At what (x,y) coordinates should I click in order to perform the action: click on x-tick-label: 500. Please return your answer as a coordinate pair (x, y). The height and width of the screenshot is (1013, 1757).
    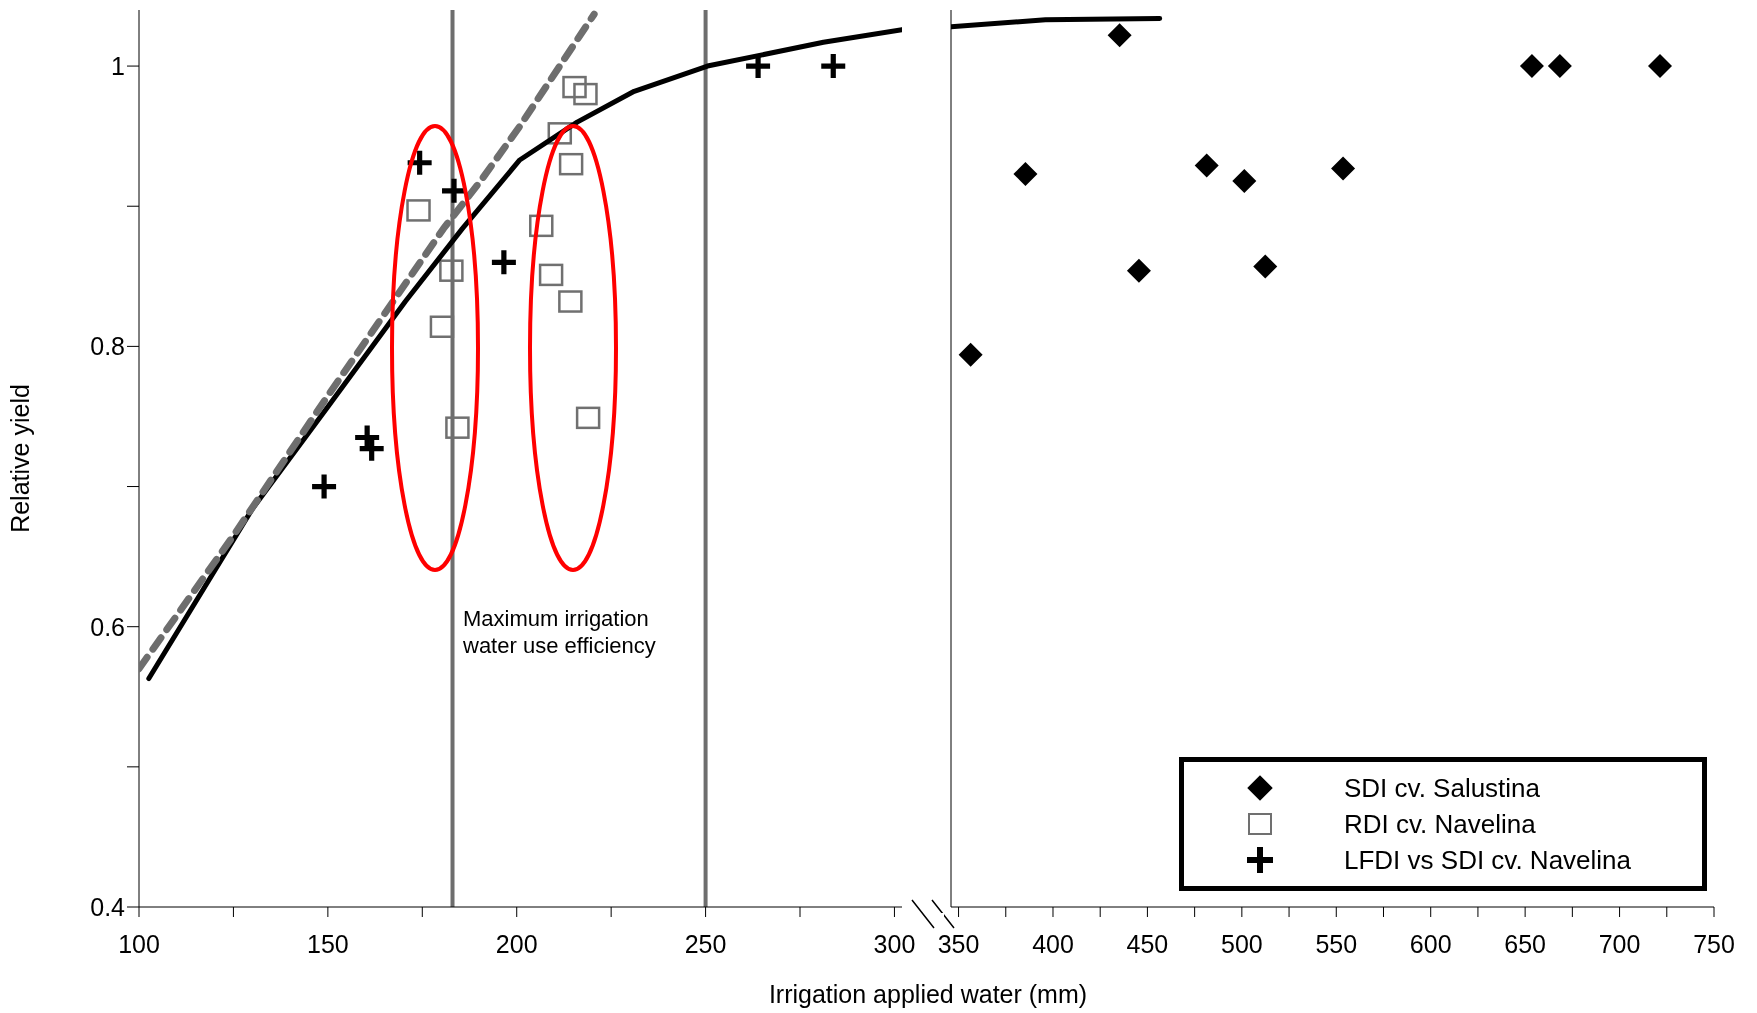
    Looking at the image, I should click on (1241, 943).